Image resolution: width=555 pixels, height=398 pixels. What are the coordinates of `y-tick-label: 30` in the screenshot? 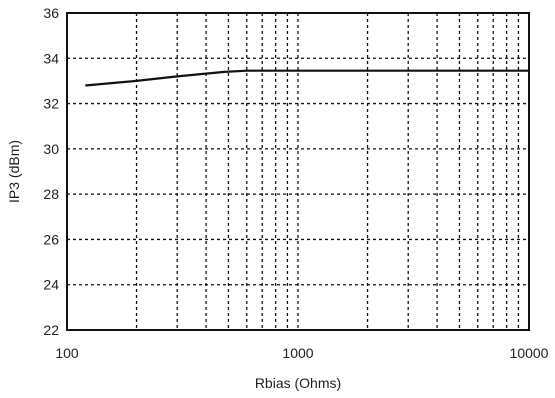 It's located at (51, 149).